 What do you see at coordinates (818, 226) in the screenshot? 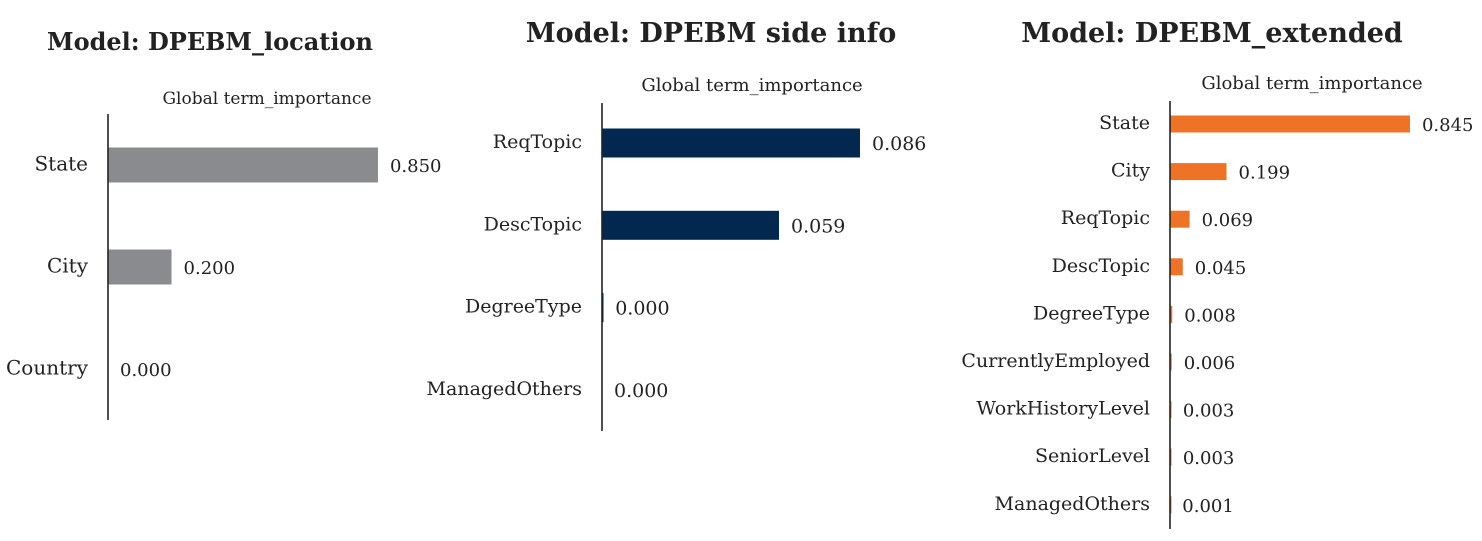
I see `value-label: 0.059` at bounding box center [818, 226].